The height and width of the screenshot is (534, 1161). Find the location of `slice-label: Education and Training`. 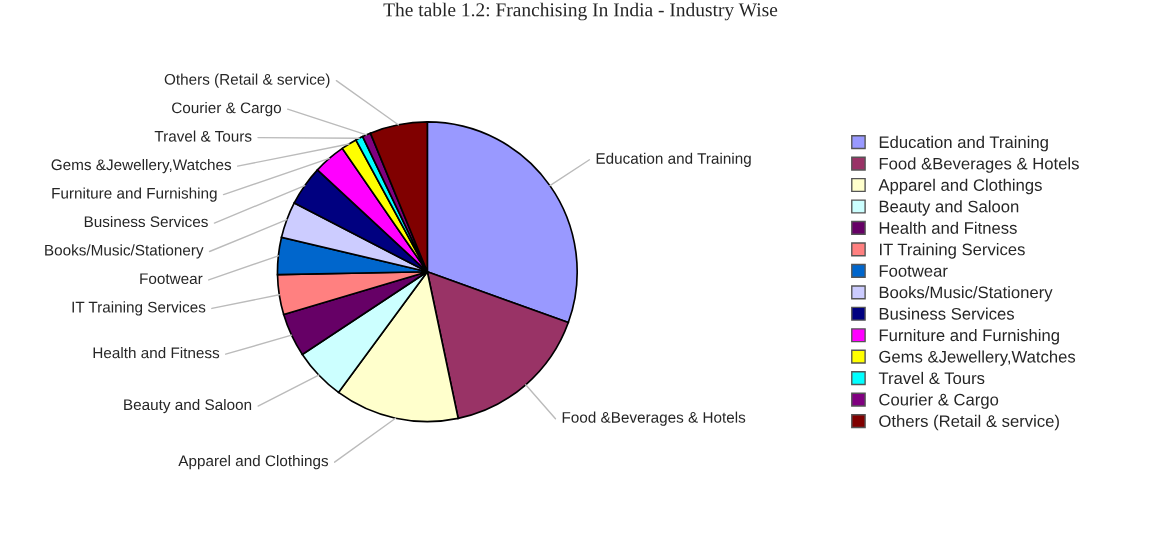

slice-label: Education and Training is located at coordinates (673, 159).